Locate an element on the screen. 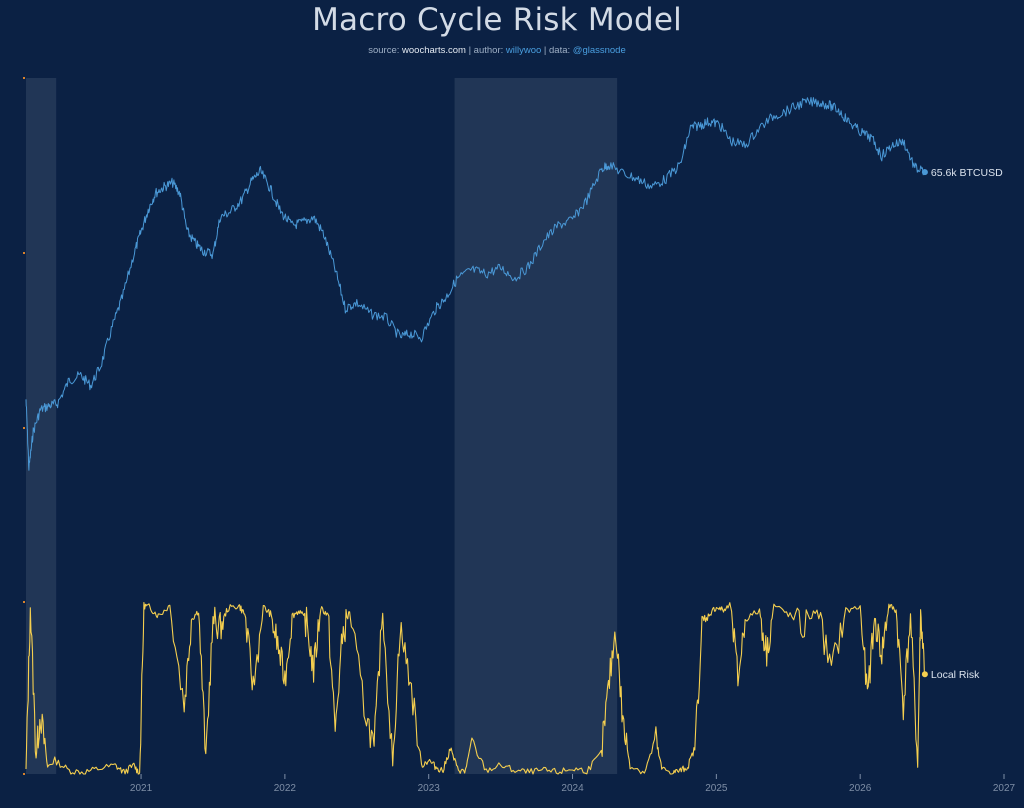 The width and height of the screenshot is (1024, 808). author-link: willywoo is located at coordinates (523, 50).